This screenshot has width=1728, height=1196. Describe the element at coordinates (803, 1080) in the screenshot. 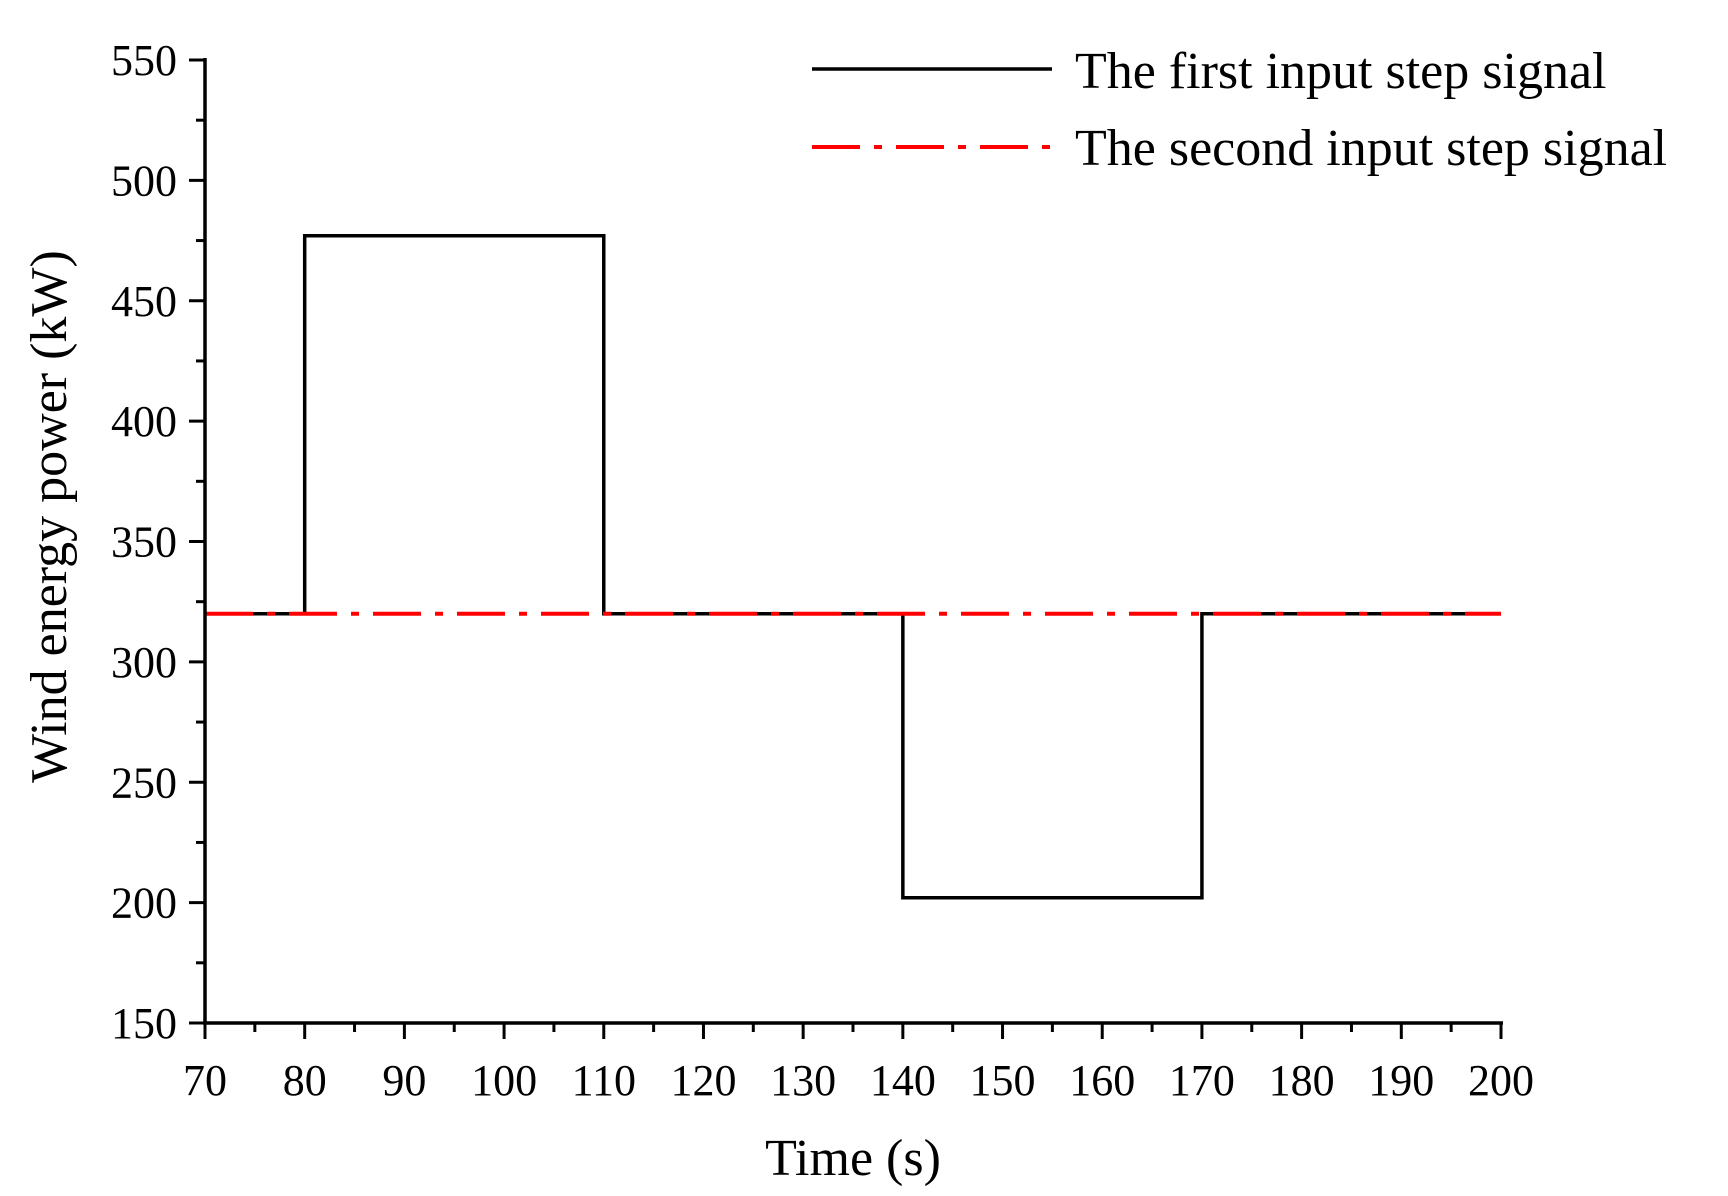

I see `x-tick-label: 130` at that location.